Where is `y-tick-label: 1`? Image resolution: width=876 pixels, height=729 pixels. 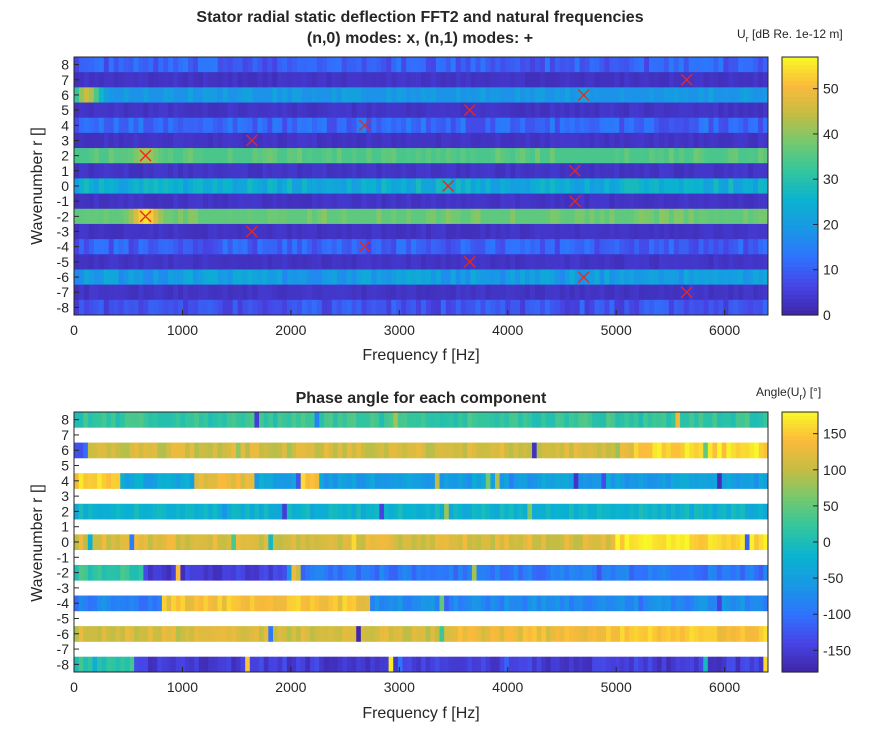
y-tick-label: 1 is located at coordinates (65, 171).